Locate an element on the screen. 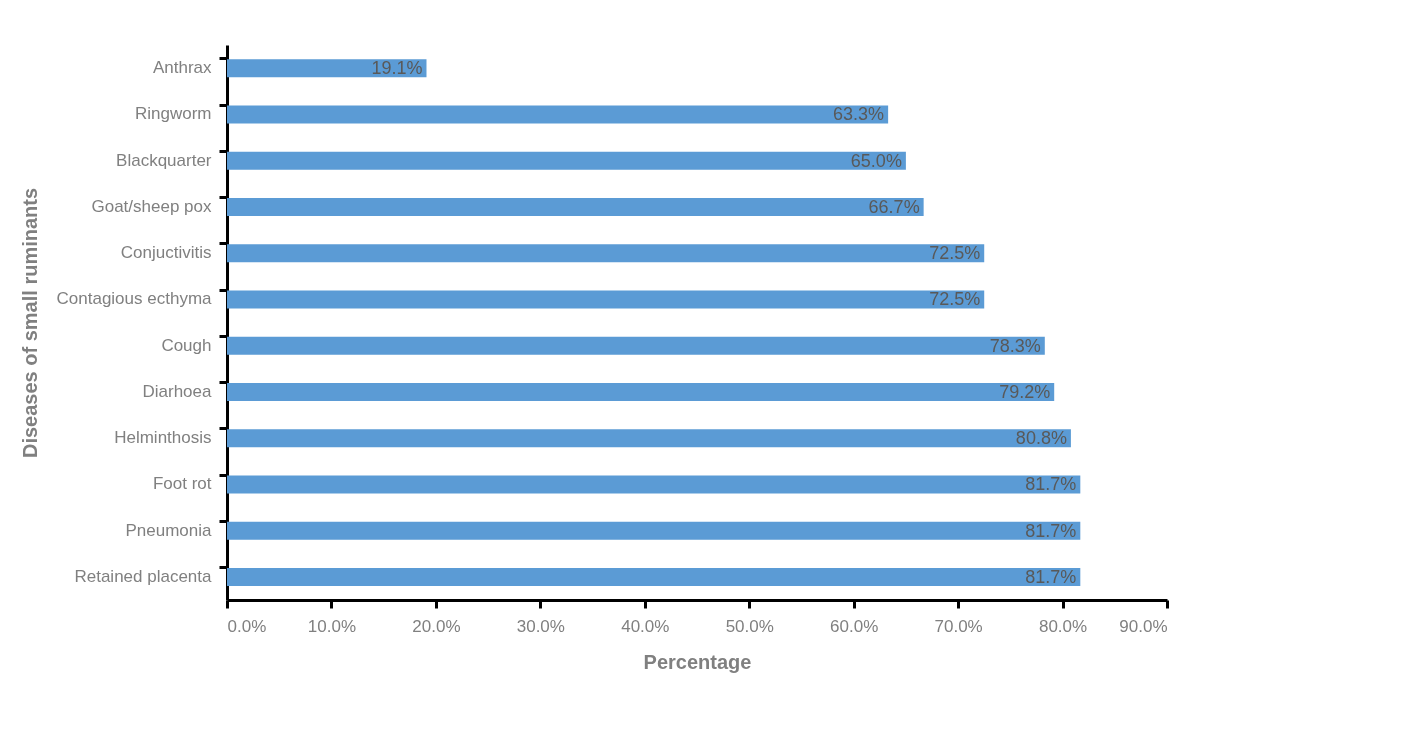 Image resolution: width=1403 pixels, height=747 pixels. data-label: 79.2% is located at coordinates (1025, 391).